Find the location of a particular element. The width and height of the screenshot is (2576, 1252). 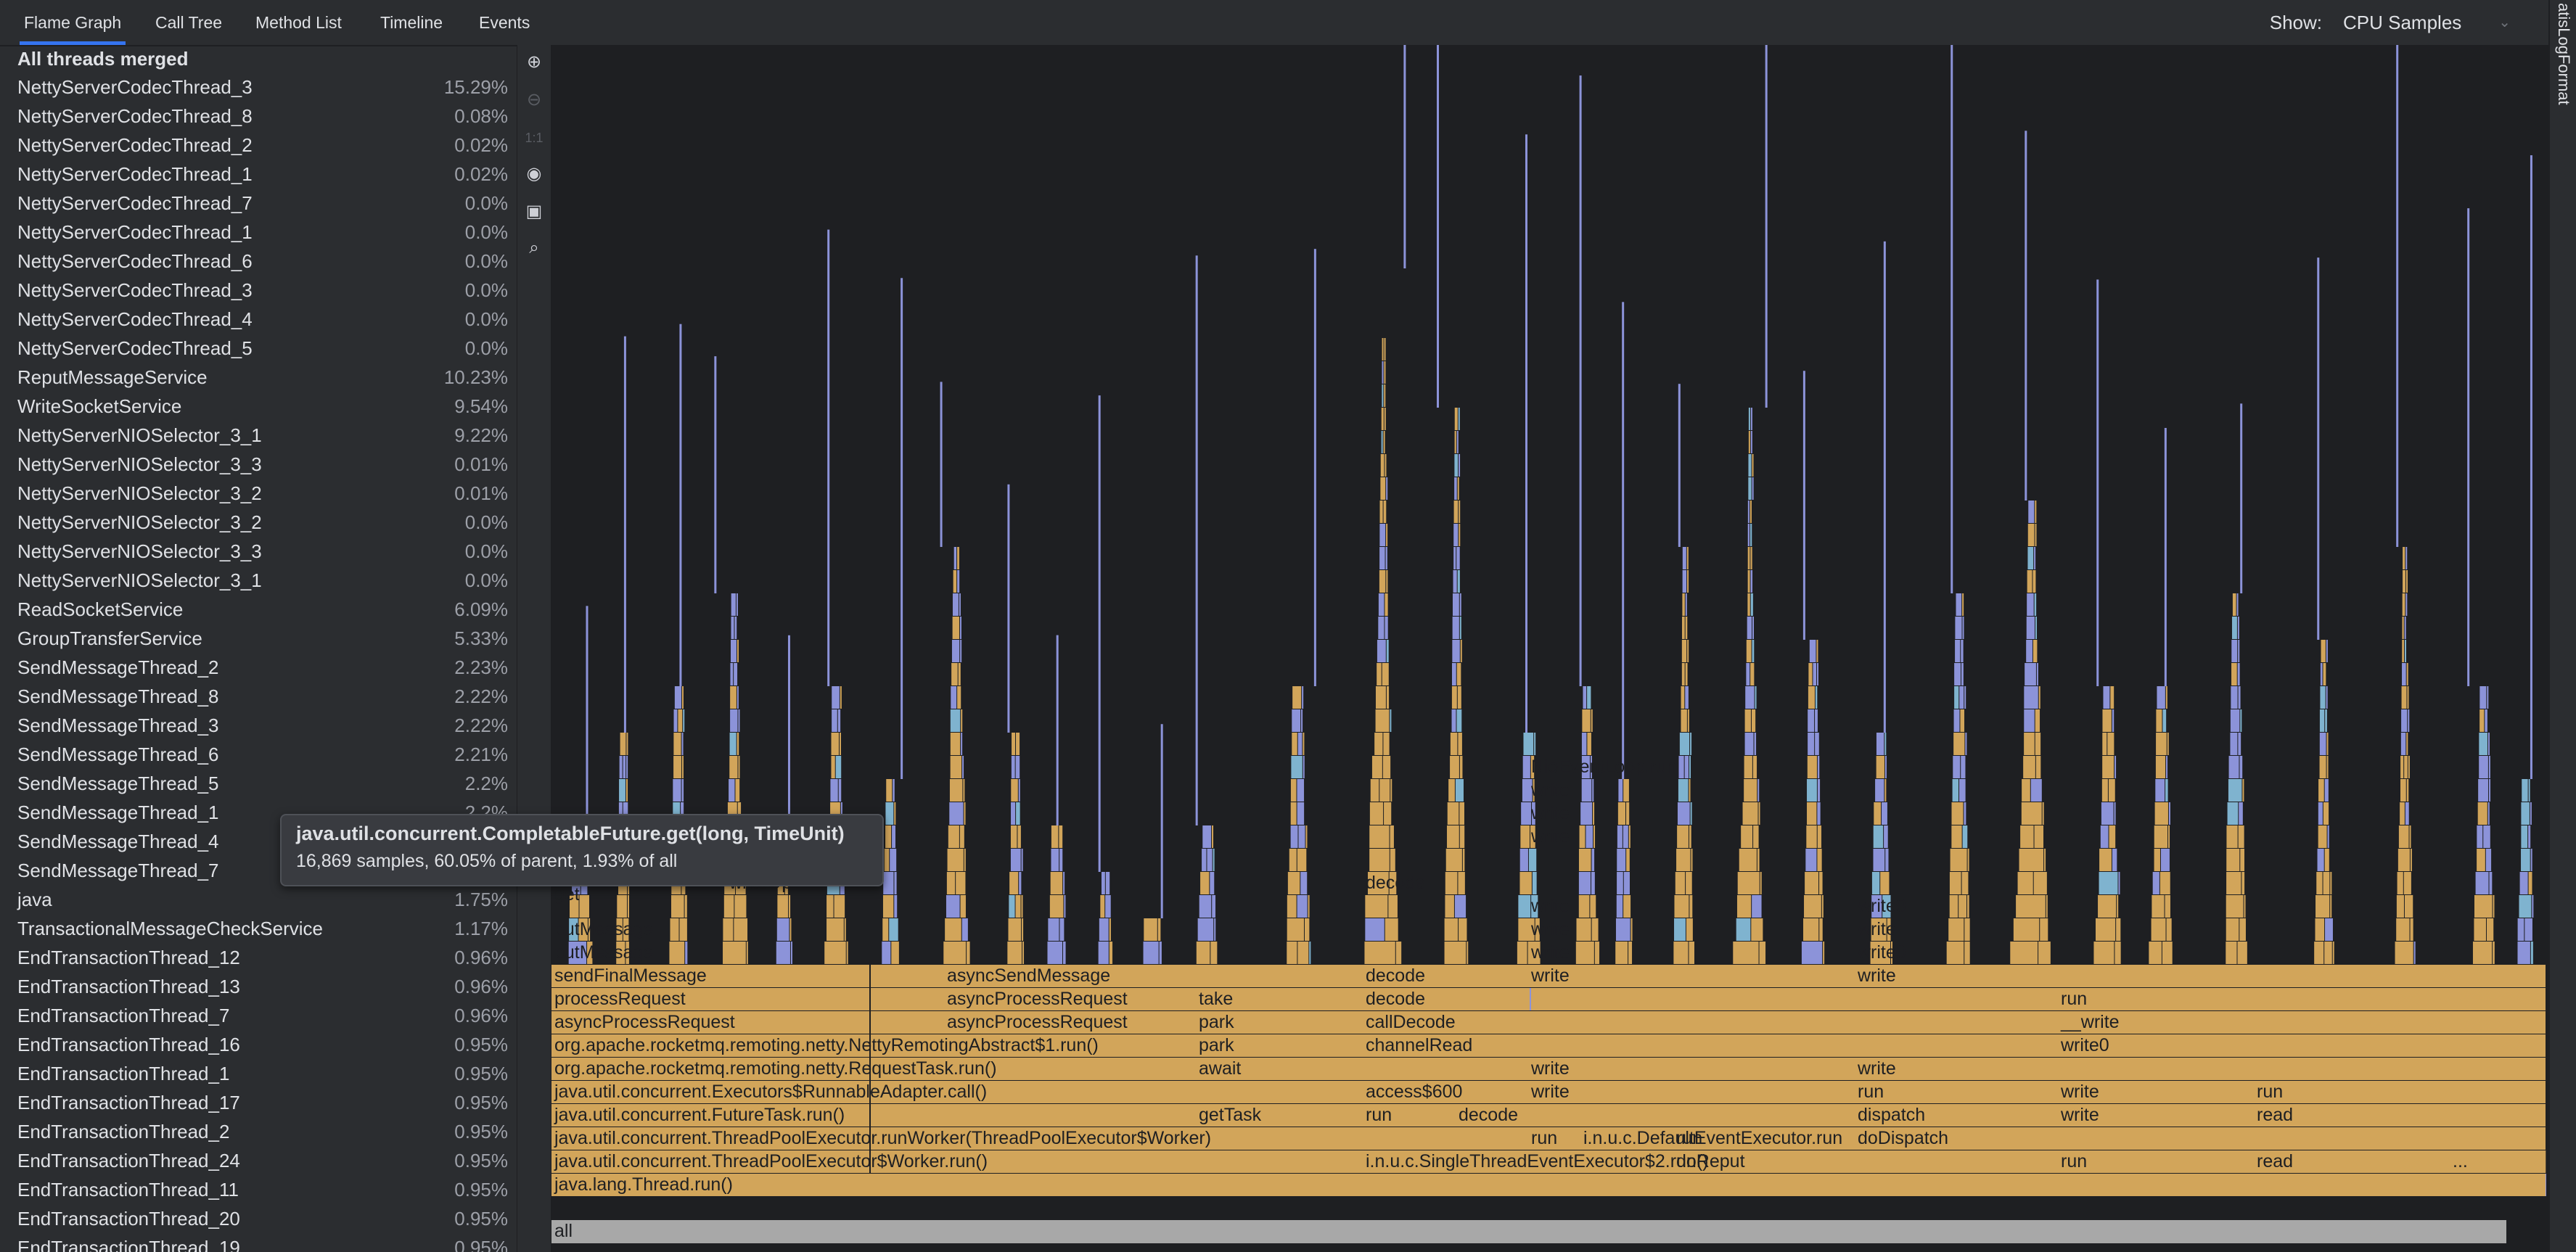

flame-frame-root is located at coordinates (1528, 1231).